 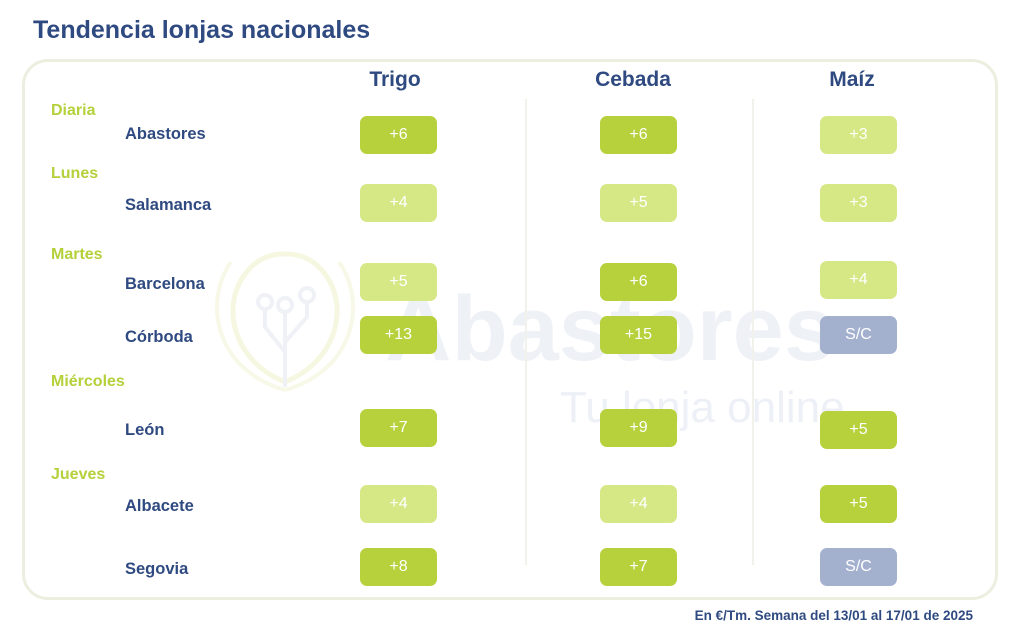 What do you see at coordinates (852, 79) in the screenshot?
I see `column-header-maiz: Maíz` at bounding box center [852, 79].